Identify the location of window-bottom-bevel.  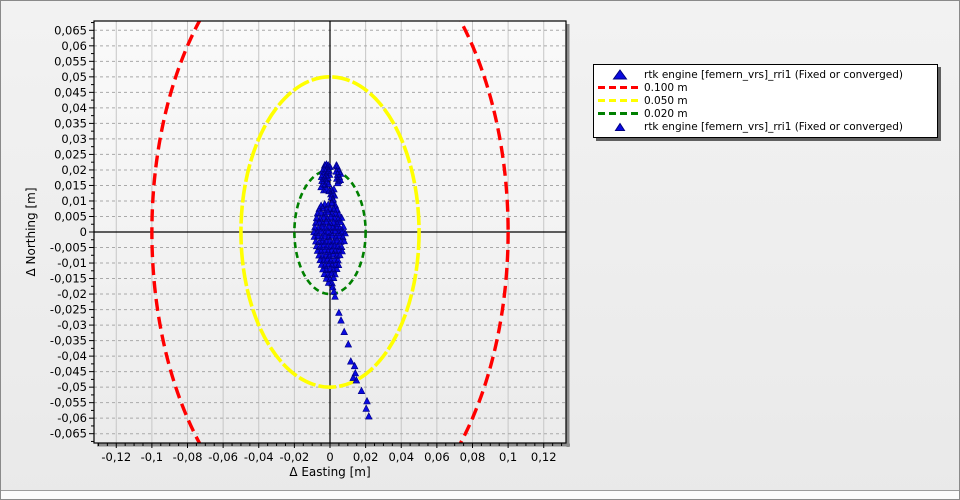
(480, 494).